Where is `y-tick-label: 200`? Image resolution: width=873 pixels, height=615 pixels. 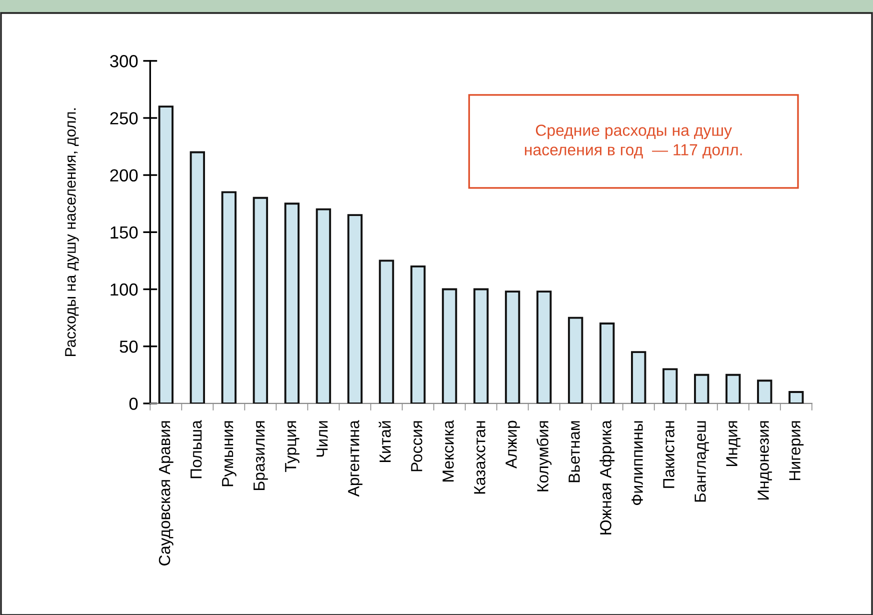 y-tick-label: 200 is located at coordinates (124, 175).